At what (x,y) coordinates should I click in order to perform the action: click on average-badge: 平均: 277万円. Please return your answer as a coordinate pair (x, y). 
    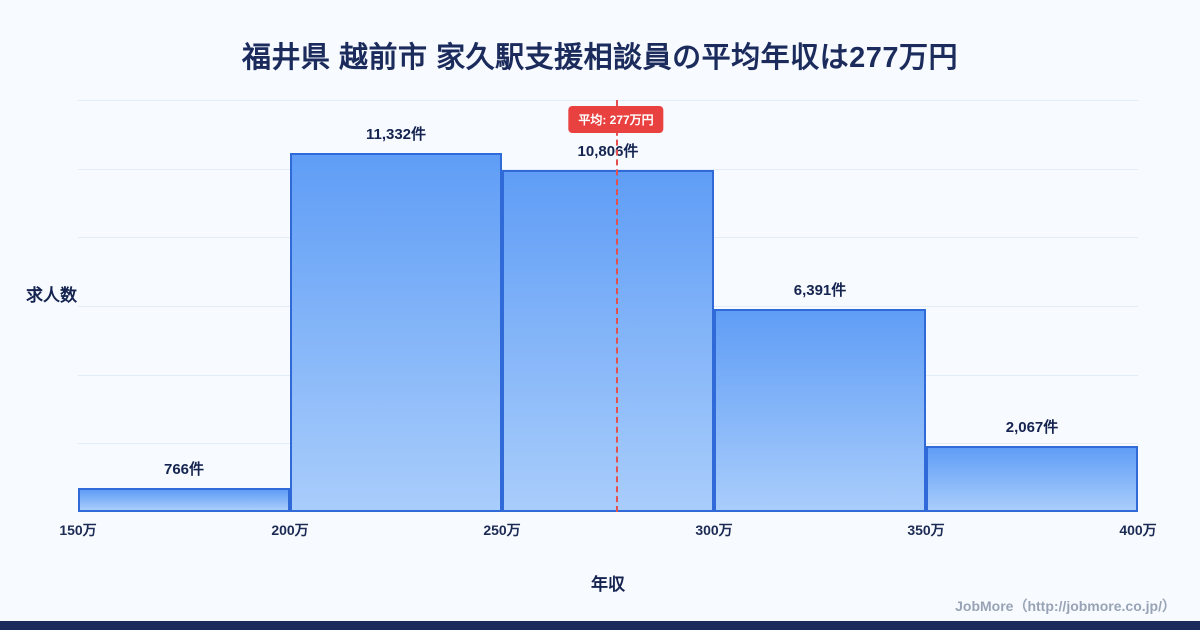
    Looking at the image, I should click on (616, 119).